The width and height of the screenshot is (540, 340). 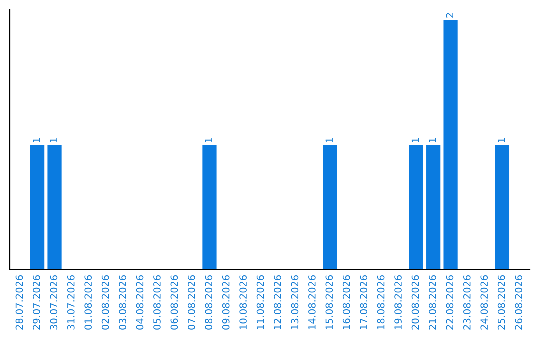 What do you see at coordinates (71, 302) in the screenshot?
I see `x-tick-label: 31.07.2026` at bounding box center [71, 302].